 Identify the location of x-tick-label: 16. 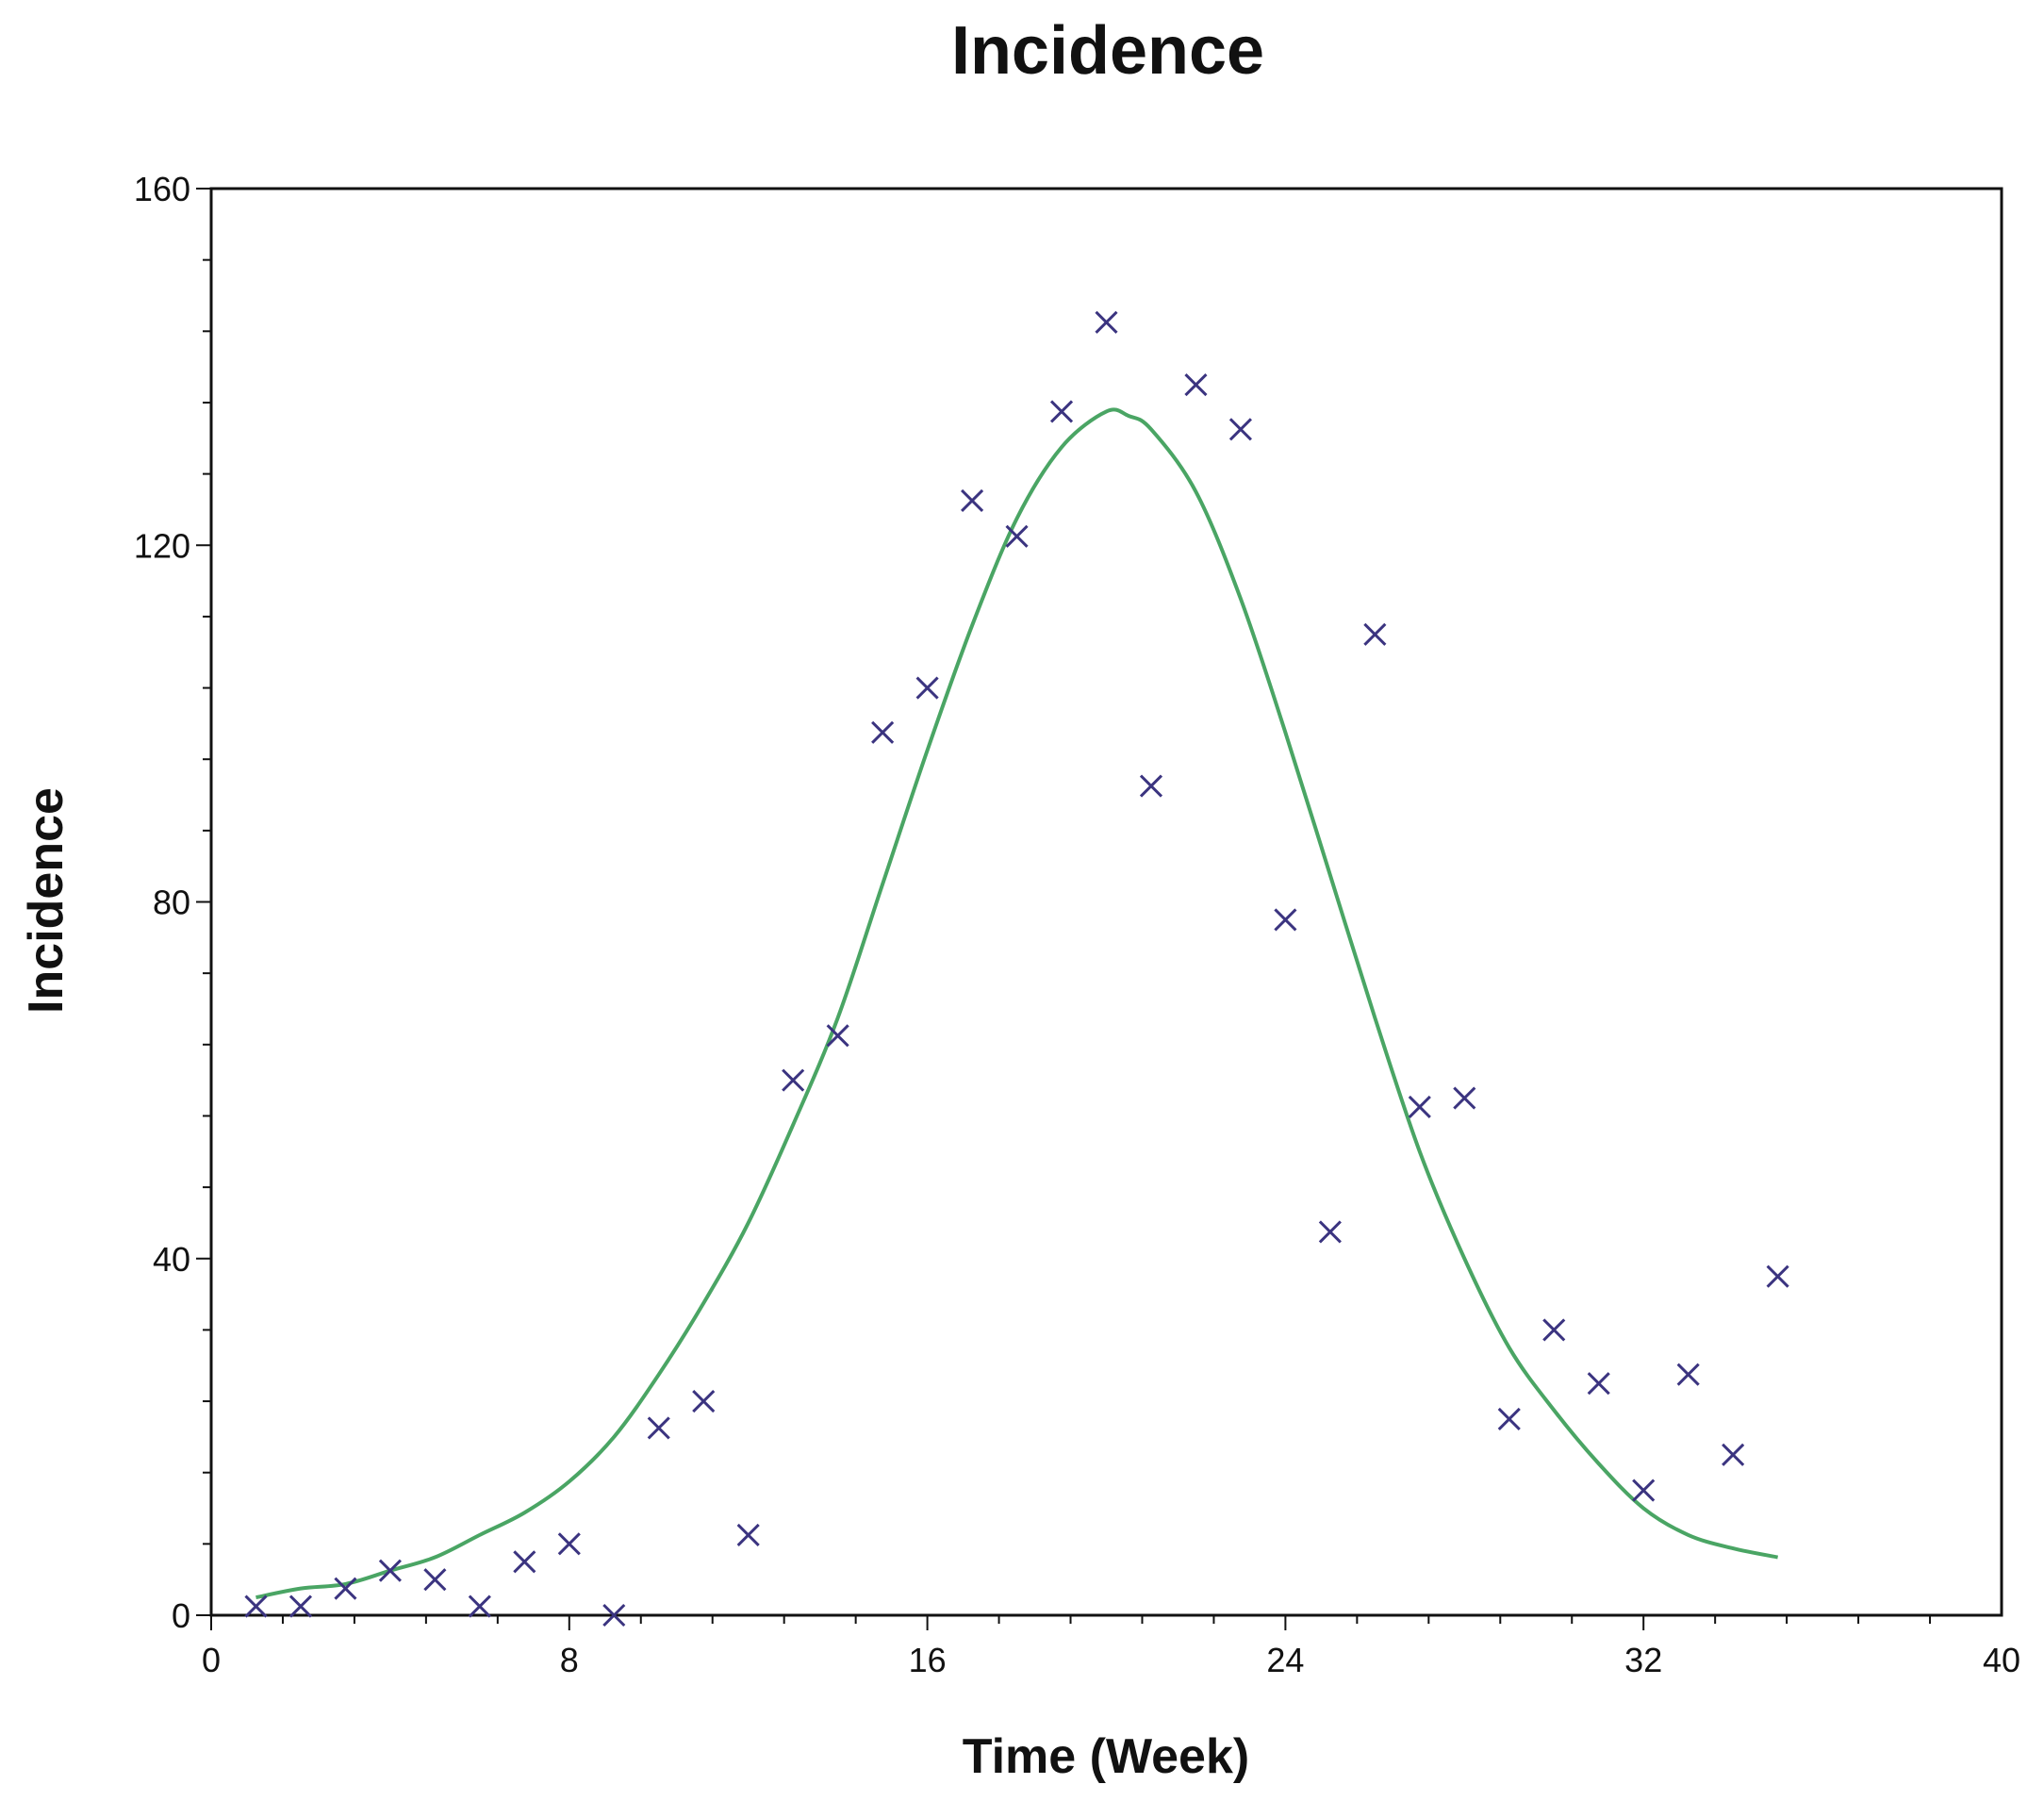
(928, 1660).